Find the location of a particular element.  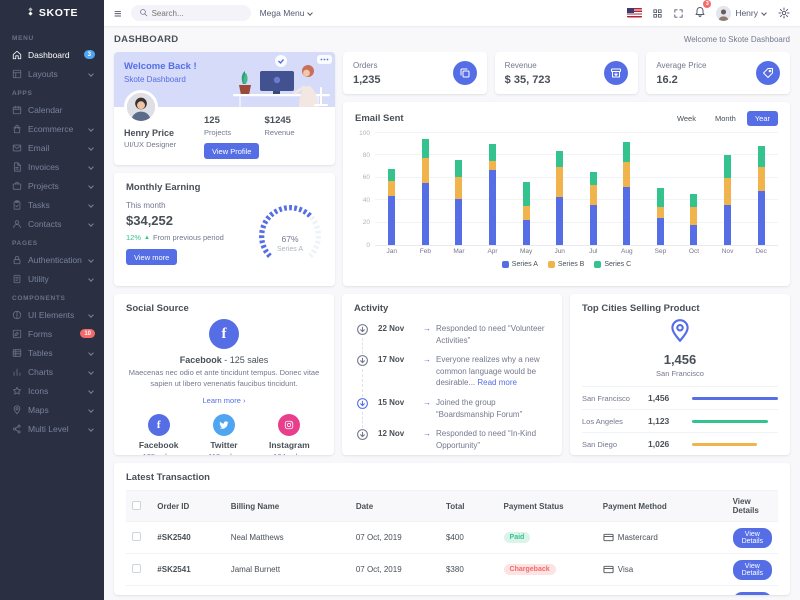

chart-bar-mar is located at coordinates (459, 189).